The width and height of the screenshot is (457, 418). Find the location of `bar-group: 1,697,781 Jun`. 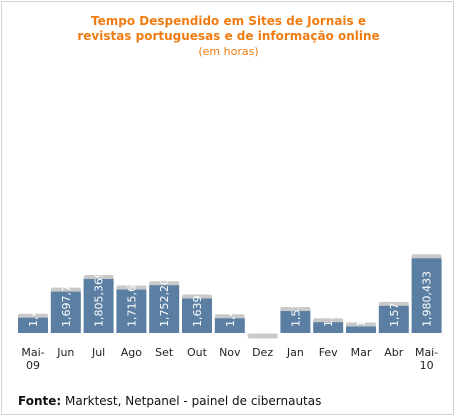

bar-group: 1,697,781 Jun is located at coordinates (65, 315).